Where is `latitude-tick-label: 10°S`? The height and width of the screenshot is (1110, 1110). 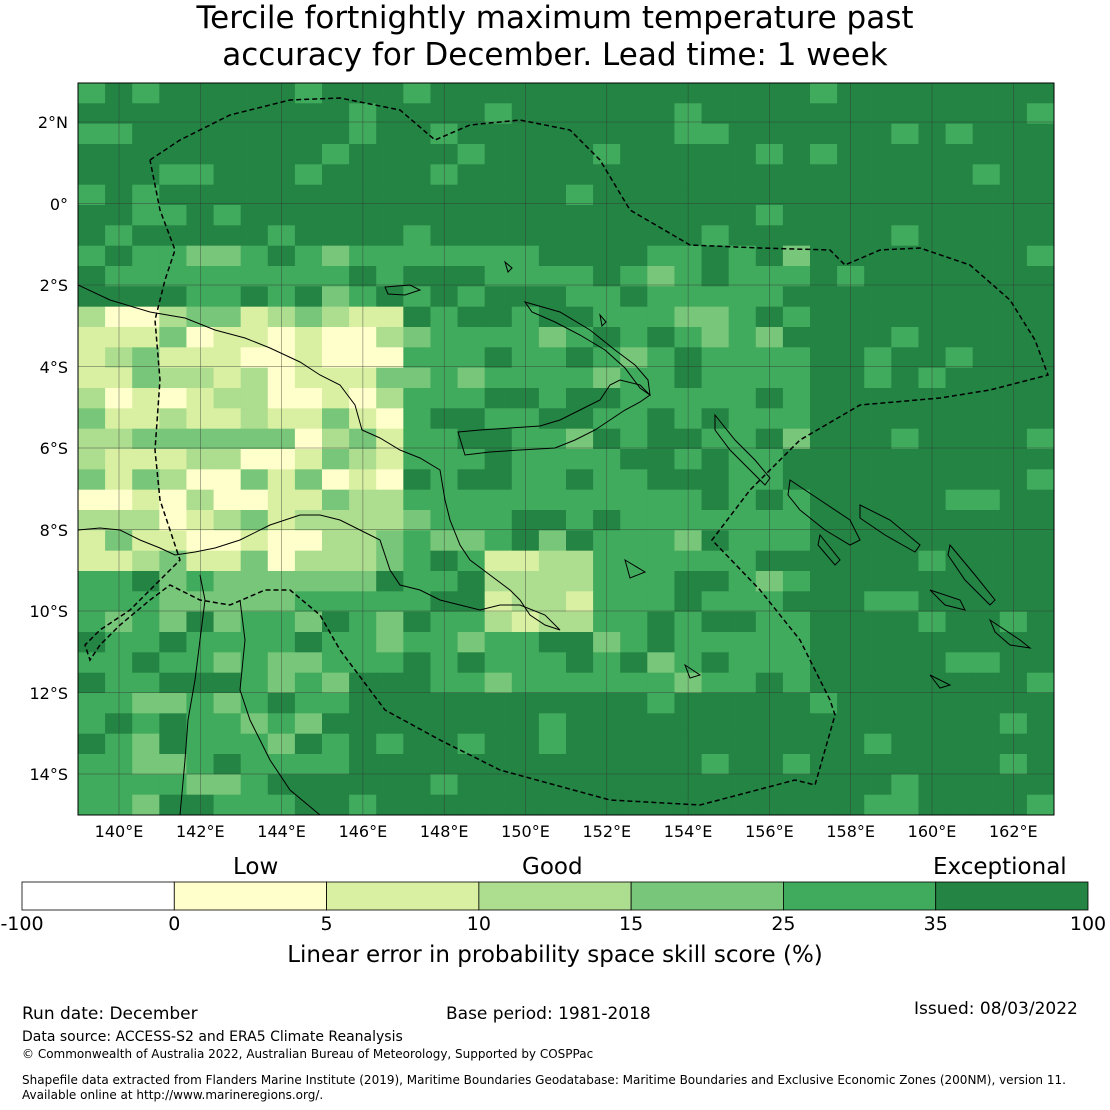 latitude-tick-label: 10°S is located at coordinates (48, 611).